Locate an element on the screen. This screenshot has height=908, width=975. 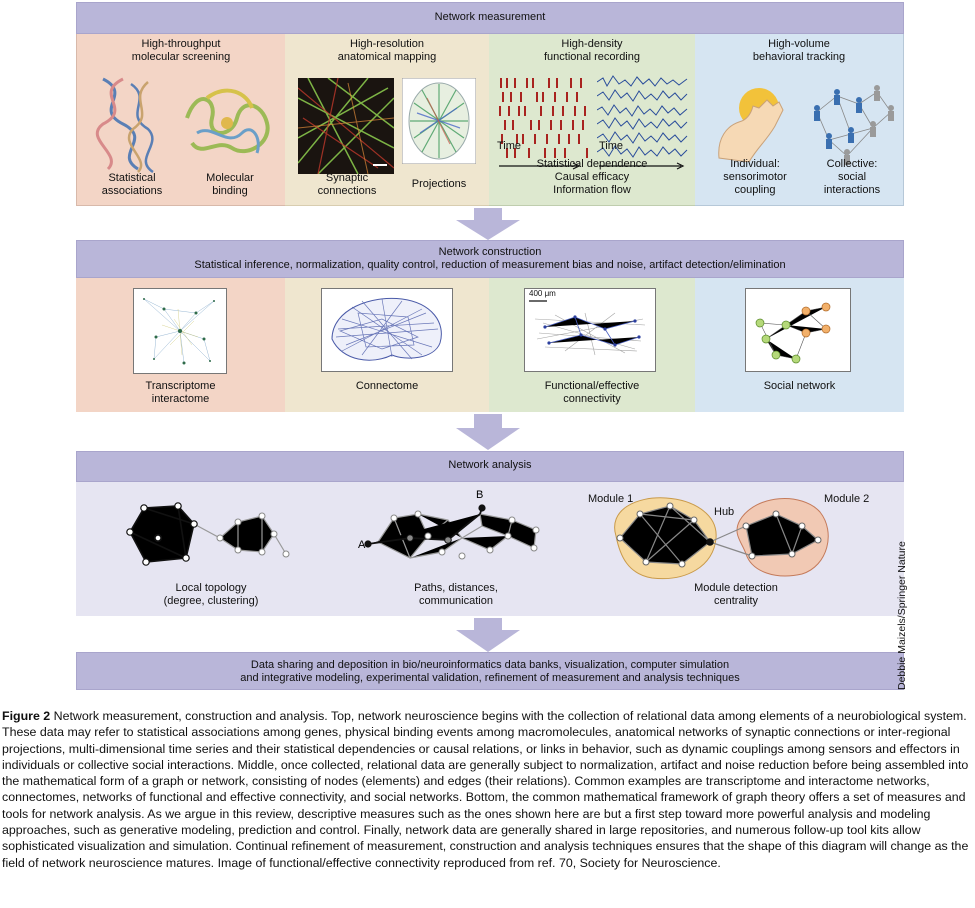
image-credit: Debbie Maizels/Springer Nature is located at coordinates (902, 615).